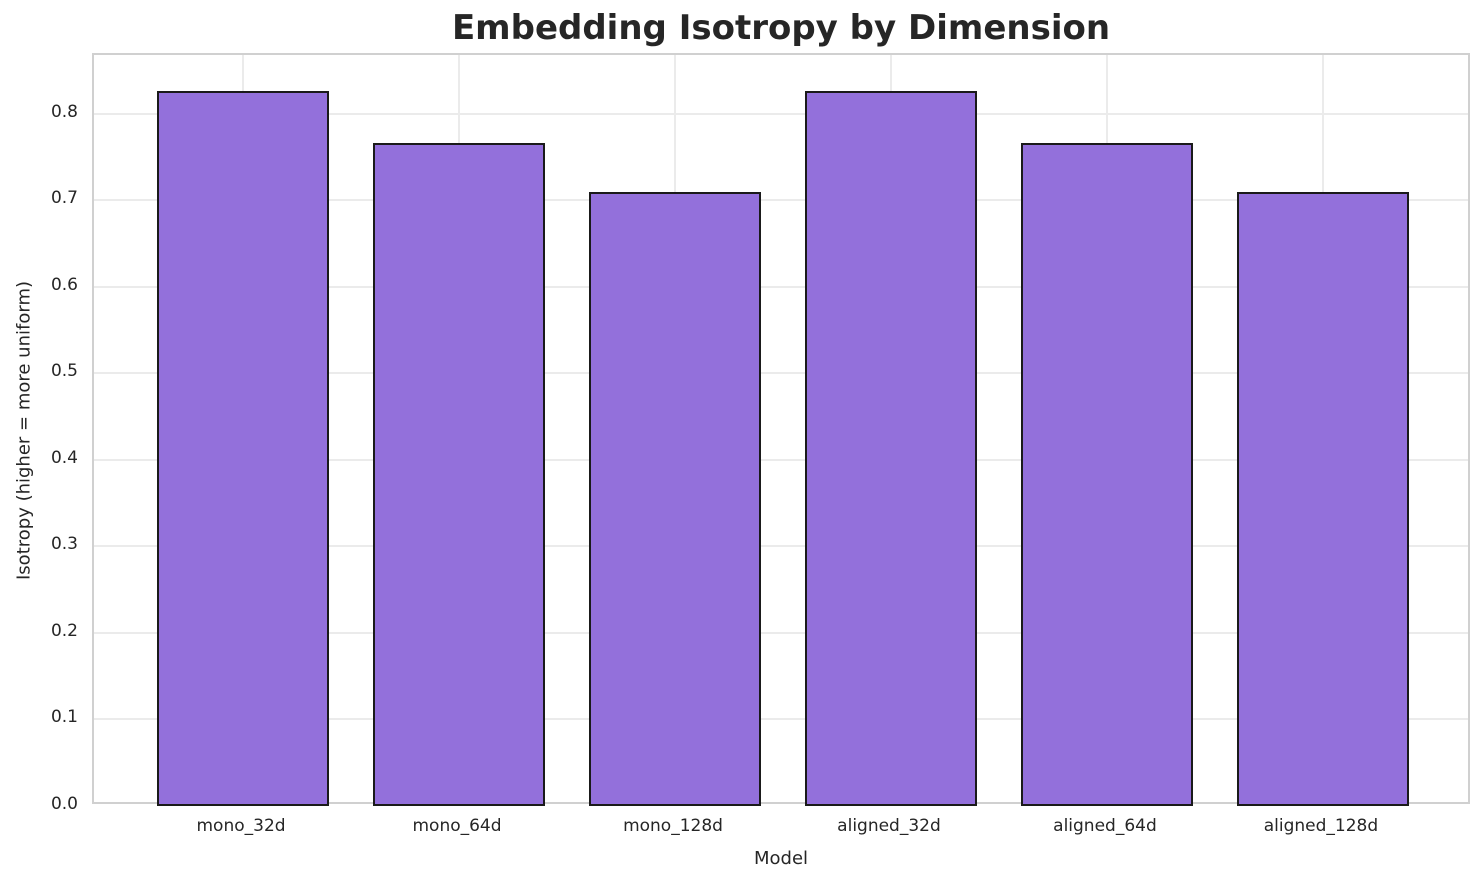 The image size is (1484, 885). I want to click on bar-aligned_64d, so click(1107, 474).